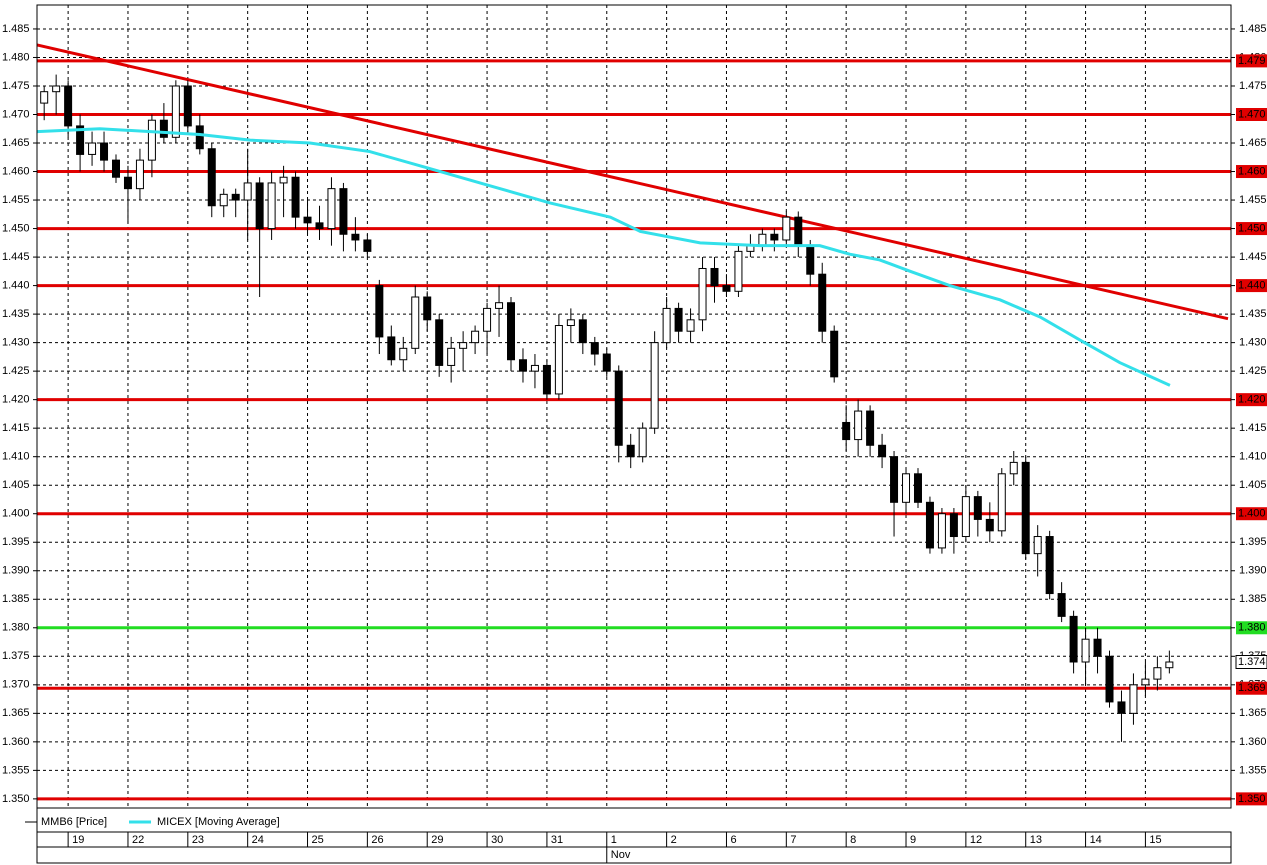  Describe the element at coordinates (674, 840) in the screenshot. I see `x-tick-label: 2` at that location.